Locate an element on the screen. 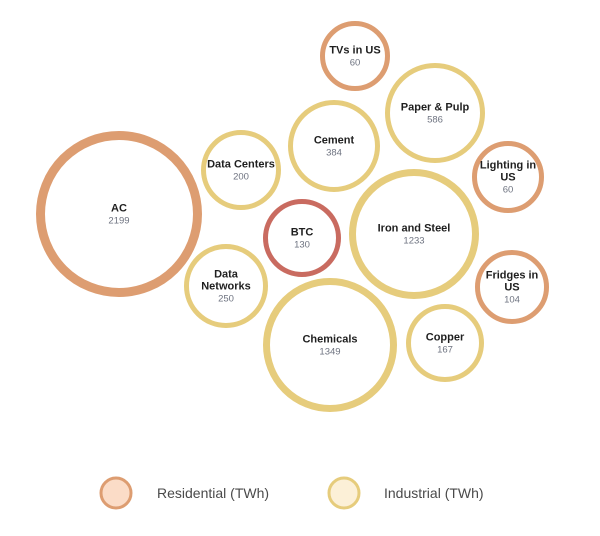 This screenshot has width=600, height=536. legend-label: Residential (TWh) is located at coordinates (213, 493).